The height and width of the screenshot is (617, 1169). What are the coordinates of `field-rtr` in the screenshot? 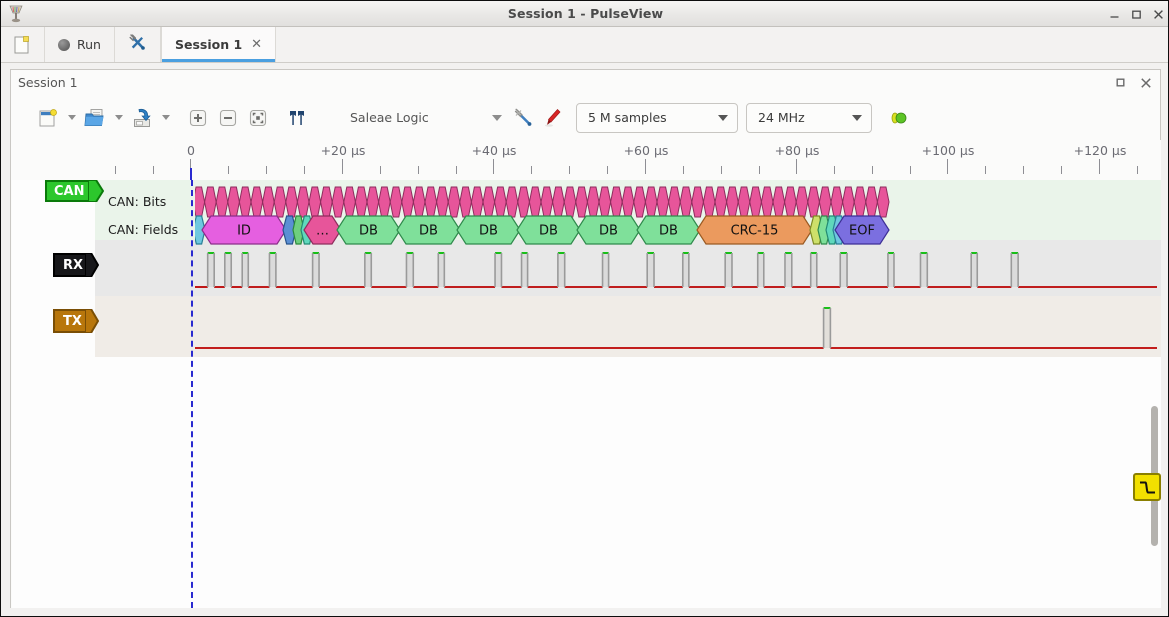 It's located at (289, 230).